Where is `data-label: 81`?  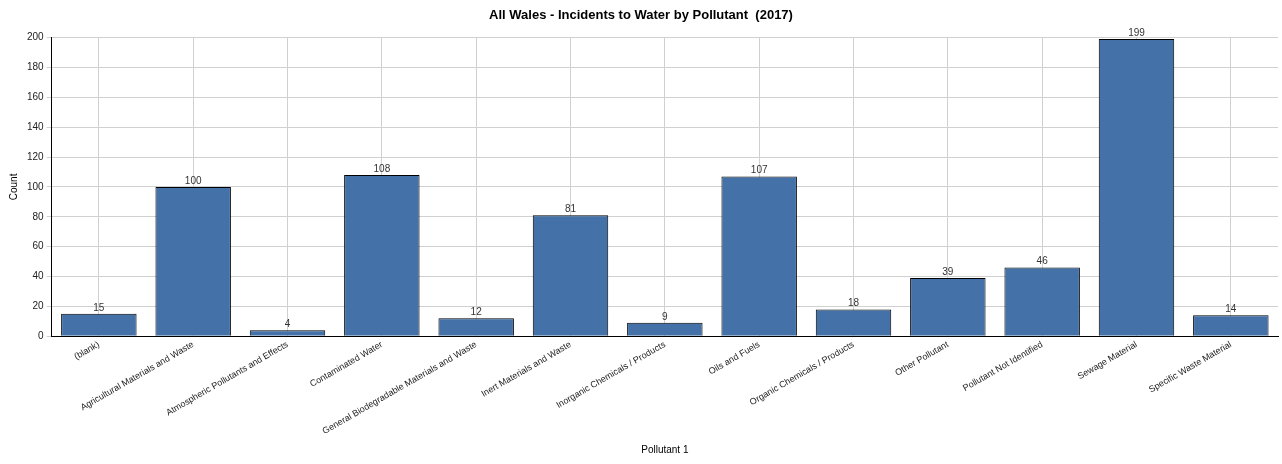
data-label: 81 is located at coordinates (570, 209).